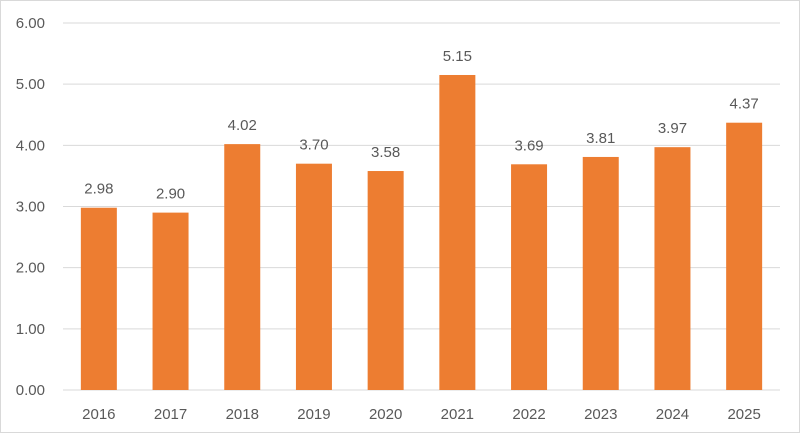 The height and width of the screenshot is (434, 800). I want to click on x-tick-label: 2024, so click(672, 414).